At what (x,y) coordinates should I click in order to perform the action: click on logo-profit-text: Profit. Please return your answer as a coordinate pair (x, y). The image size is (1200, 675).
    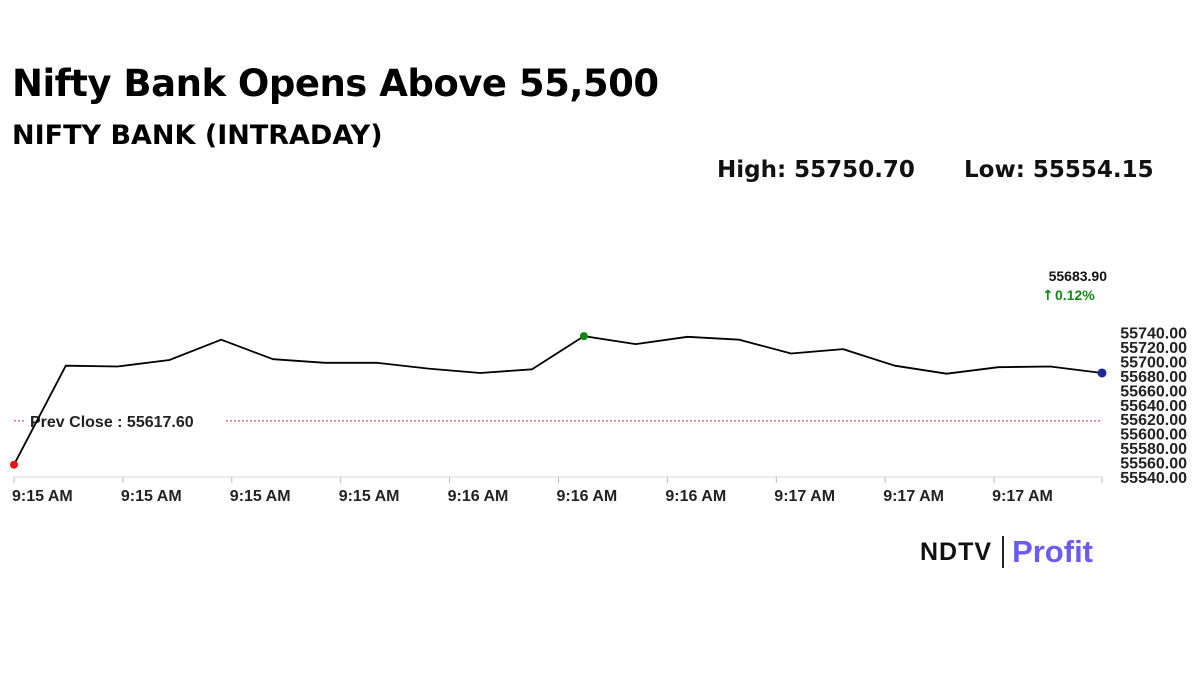
    Looking at the image, I should click on (1052, 551).